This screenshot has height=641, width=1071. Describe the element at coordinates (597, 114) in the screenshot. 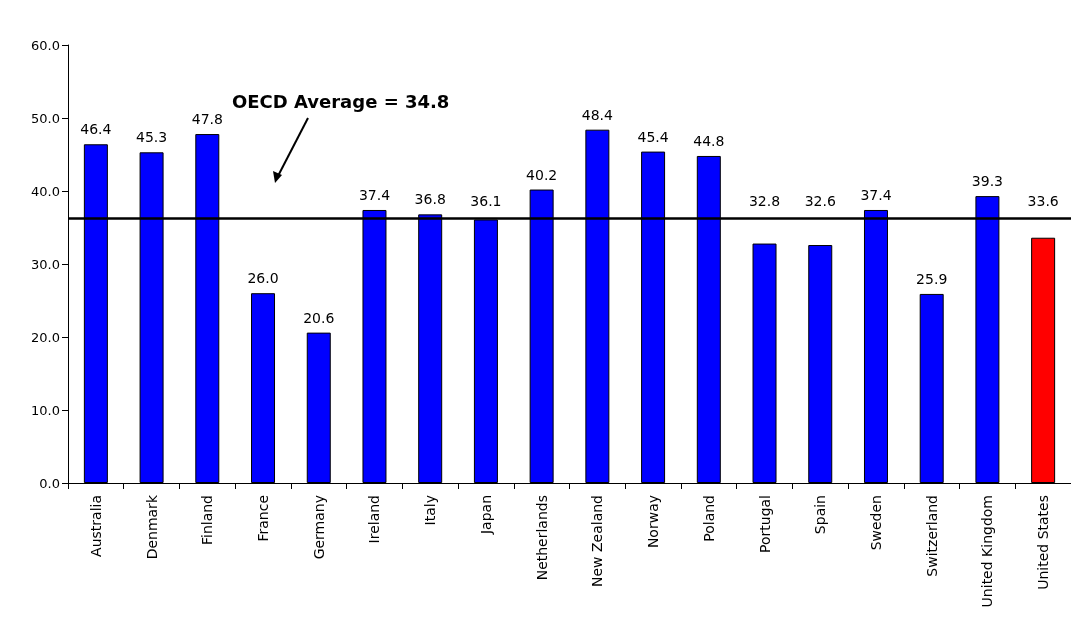

I see `data-label: 48.4` at that location.